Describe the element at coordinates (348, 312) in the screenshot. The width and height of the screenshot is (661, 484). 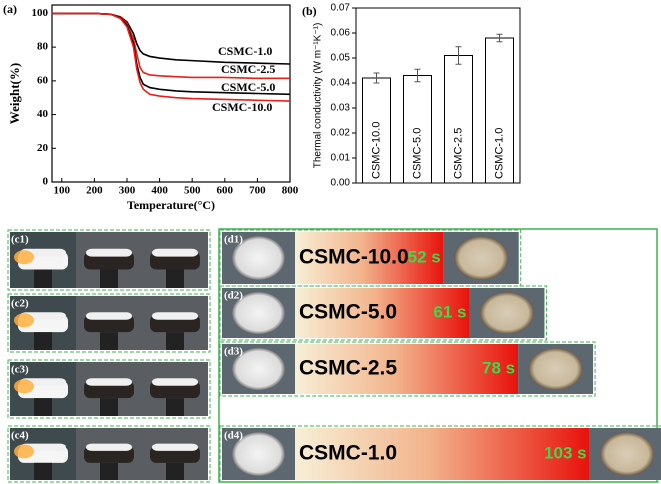
I see `sample-name: CSMC-5.0` at that location.